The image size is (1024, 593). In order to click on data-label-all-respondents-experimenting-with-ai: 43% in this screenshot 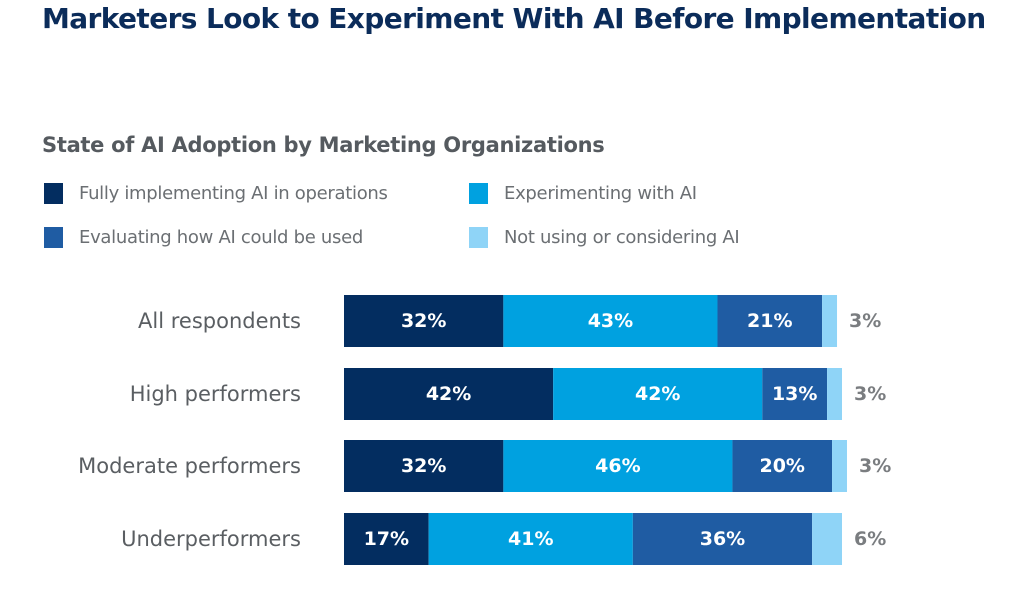, I will do `click(610, 321)`.